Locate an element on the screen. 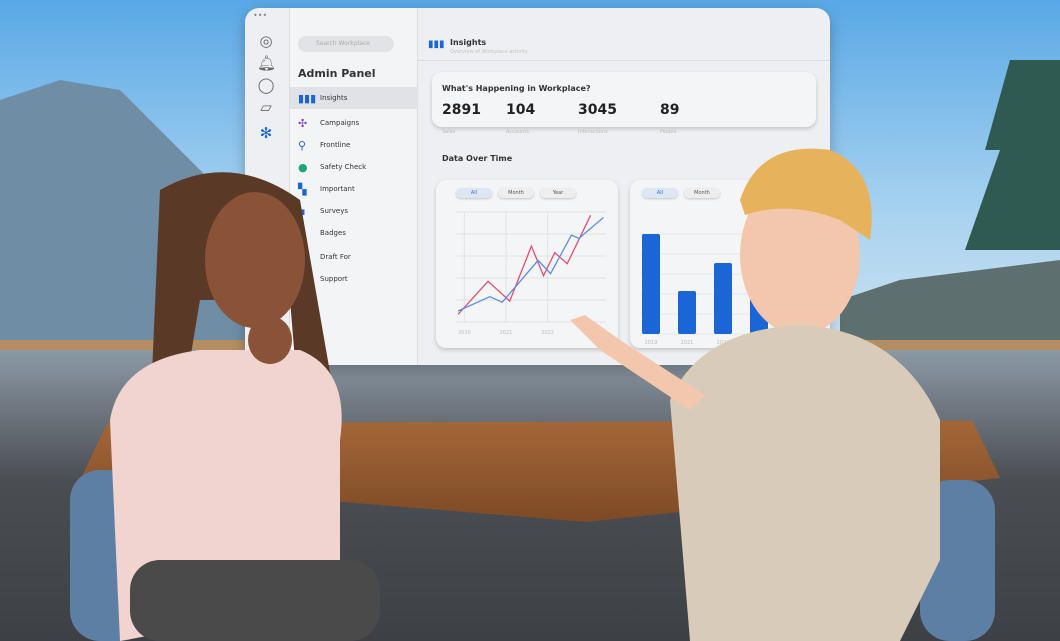 The width and height of the screenshot is (1060, 641). network-icon: ✣ is located at coordinates (303, 123).